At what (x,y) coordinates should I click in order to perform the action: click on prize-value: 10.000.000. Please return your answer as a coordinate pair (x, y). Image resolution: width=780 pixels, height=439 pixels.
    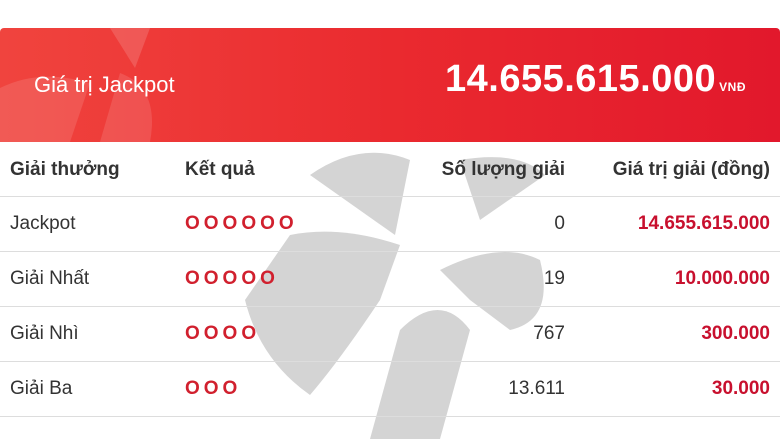
    Looking at the image, I should click on (677, 279).